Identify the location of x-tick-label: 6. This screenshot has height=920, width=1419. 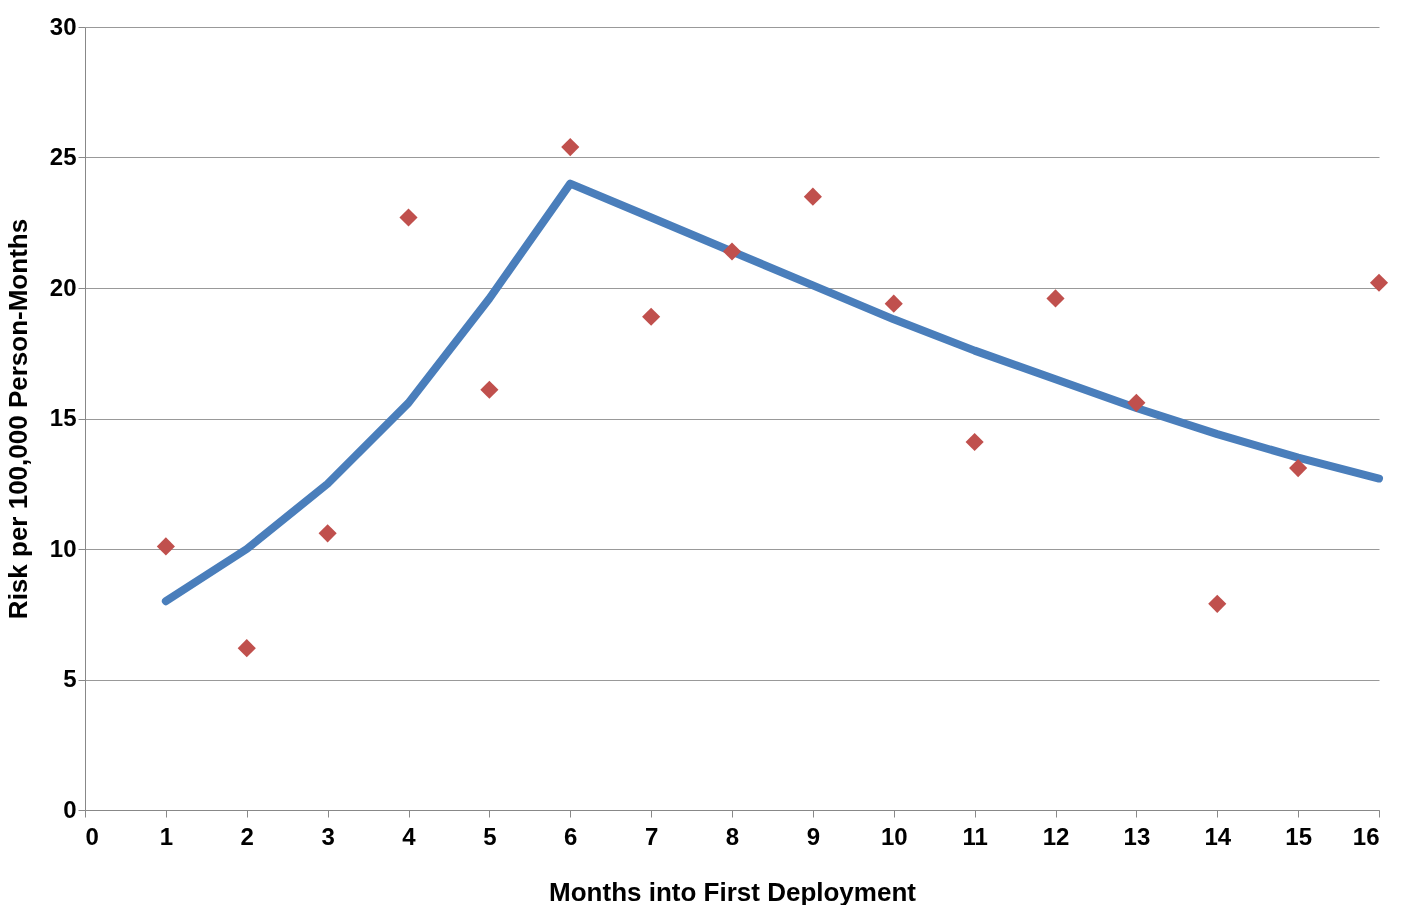
(571, 836).